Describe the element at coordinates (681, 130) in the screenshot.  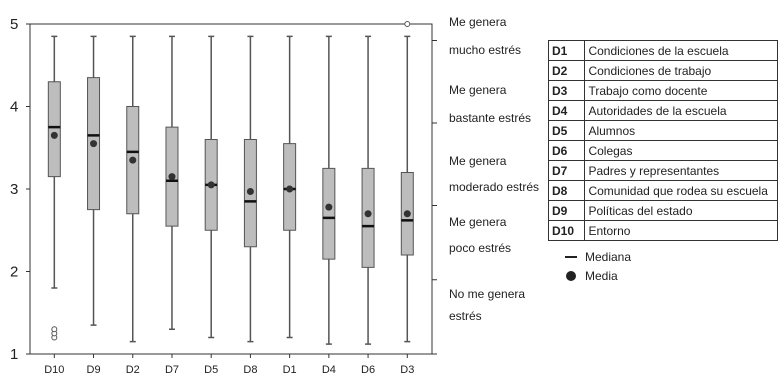
I see `legend-description: Alumnos` at that location.